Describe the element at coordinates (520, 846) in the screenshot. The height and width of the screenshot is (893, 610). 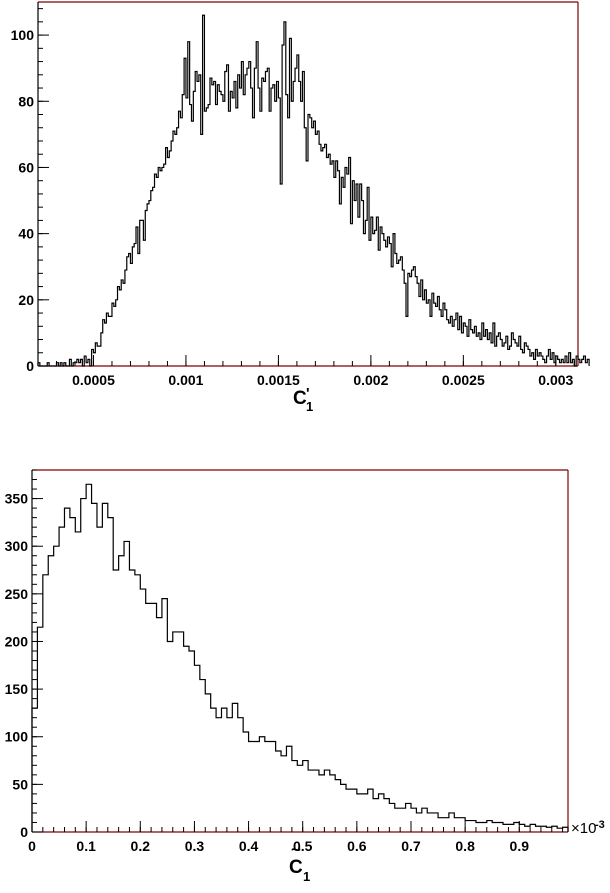
I see `x-tick-label: 0.9` at that location.